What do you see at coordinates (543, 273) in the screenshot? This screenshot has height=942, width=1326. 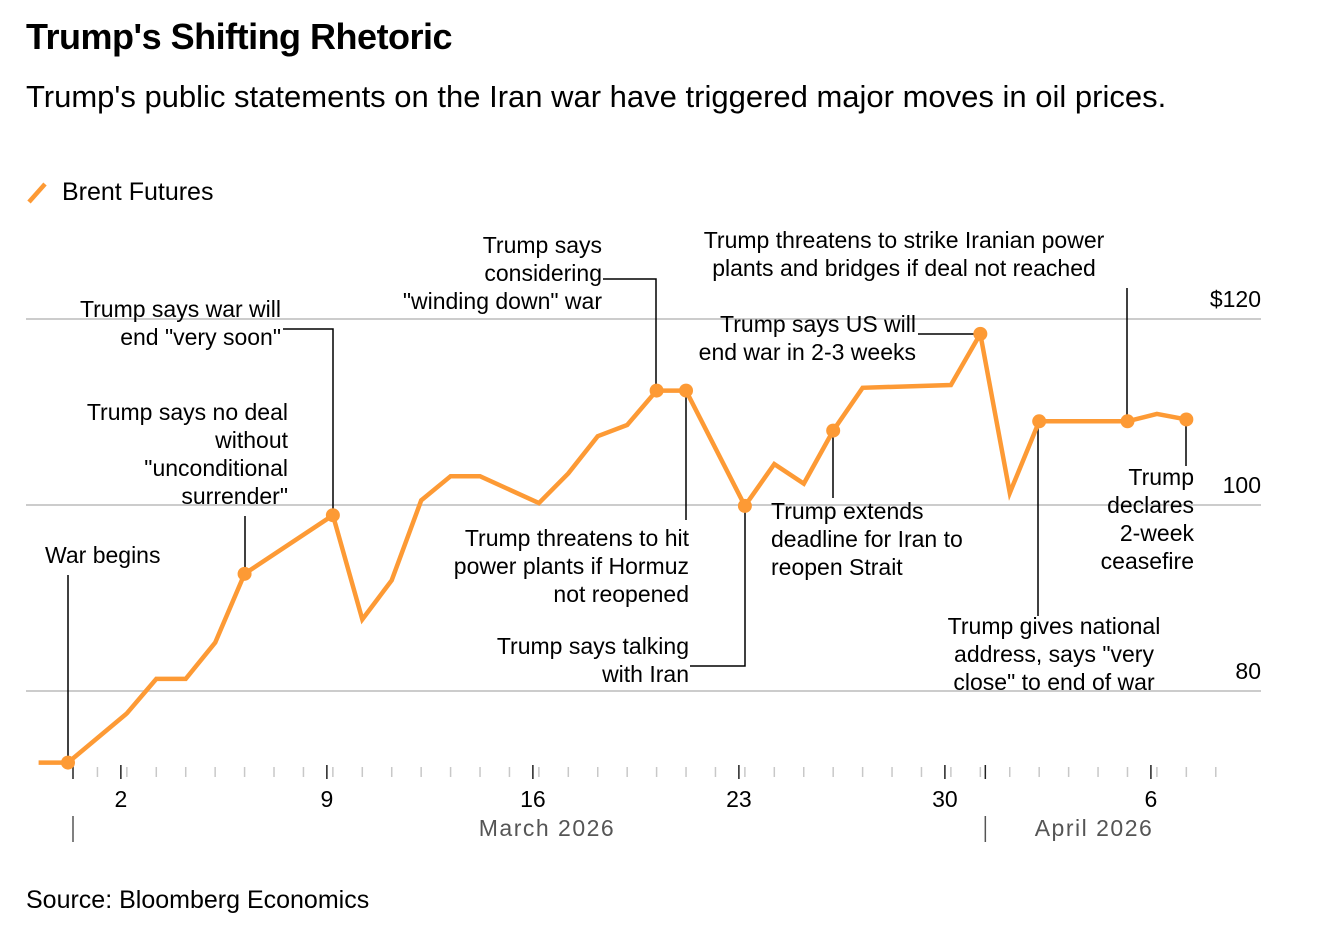 I see `annotation-text: considering` at bounding box center [543, 273].